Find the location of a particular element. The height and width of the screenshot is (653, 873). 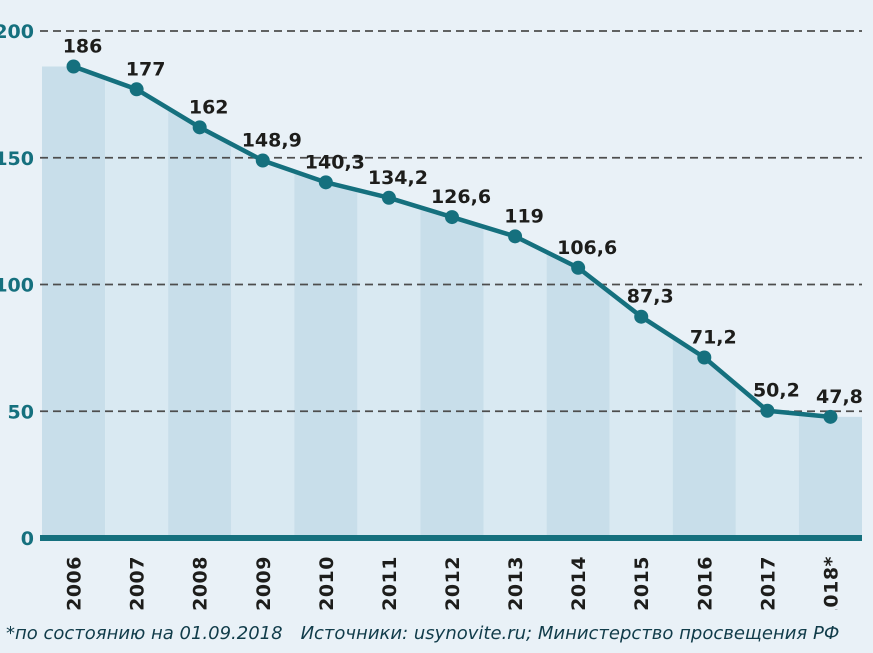

x-axis-label: 2017 is located at coordinates (768, 583).